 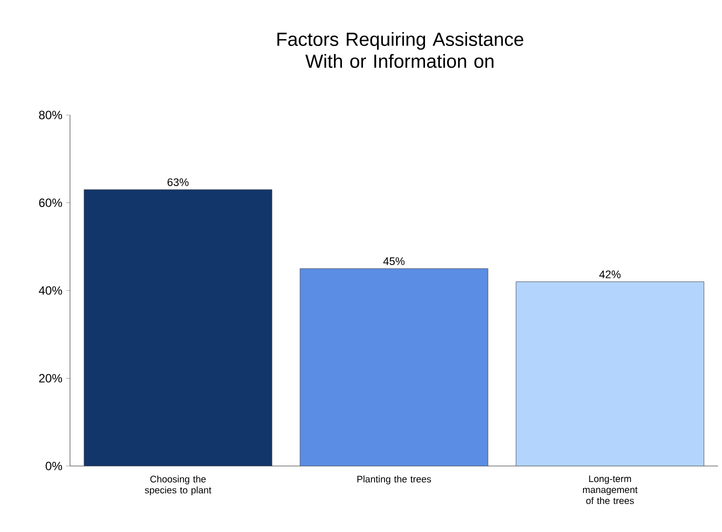 I want to click on x-tick-label: Long-term management of the trees, so click(x=610, y=490).